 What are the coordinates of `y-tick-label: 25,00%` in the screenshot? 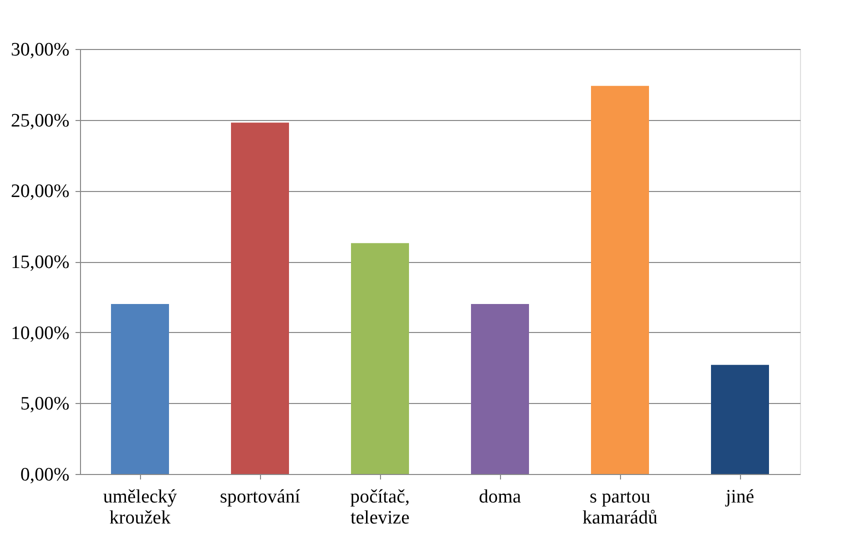 It's located at (40, 121).